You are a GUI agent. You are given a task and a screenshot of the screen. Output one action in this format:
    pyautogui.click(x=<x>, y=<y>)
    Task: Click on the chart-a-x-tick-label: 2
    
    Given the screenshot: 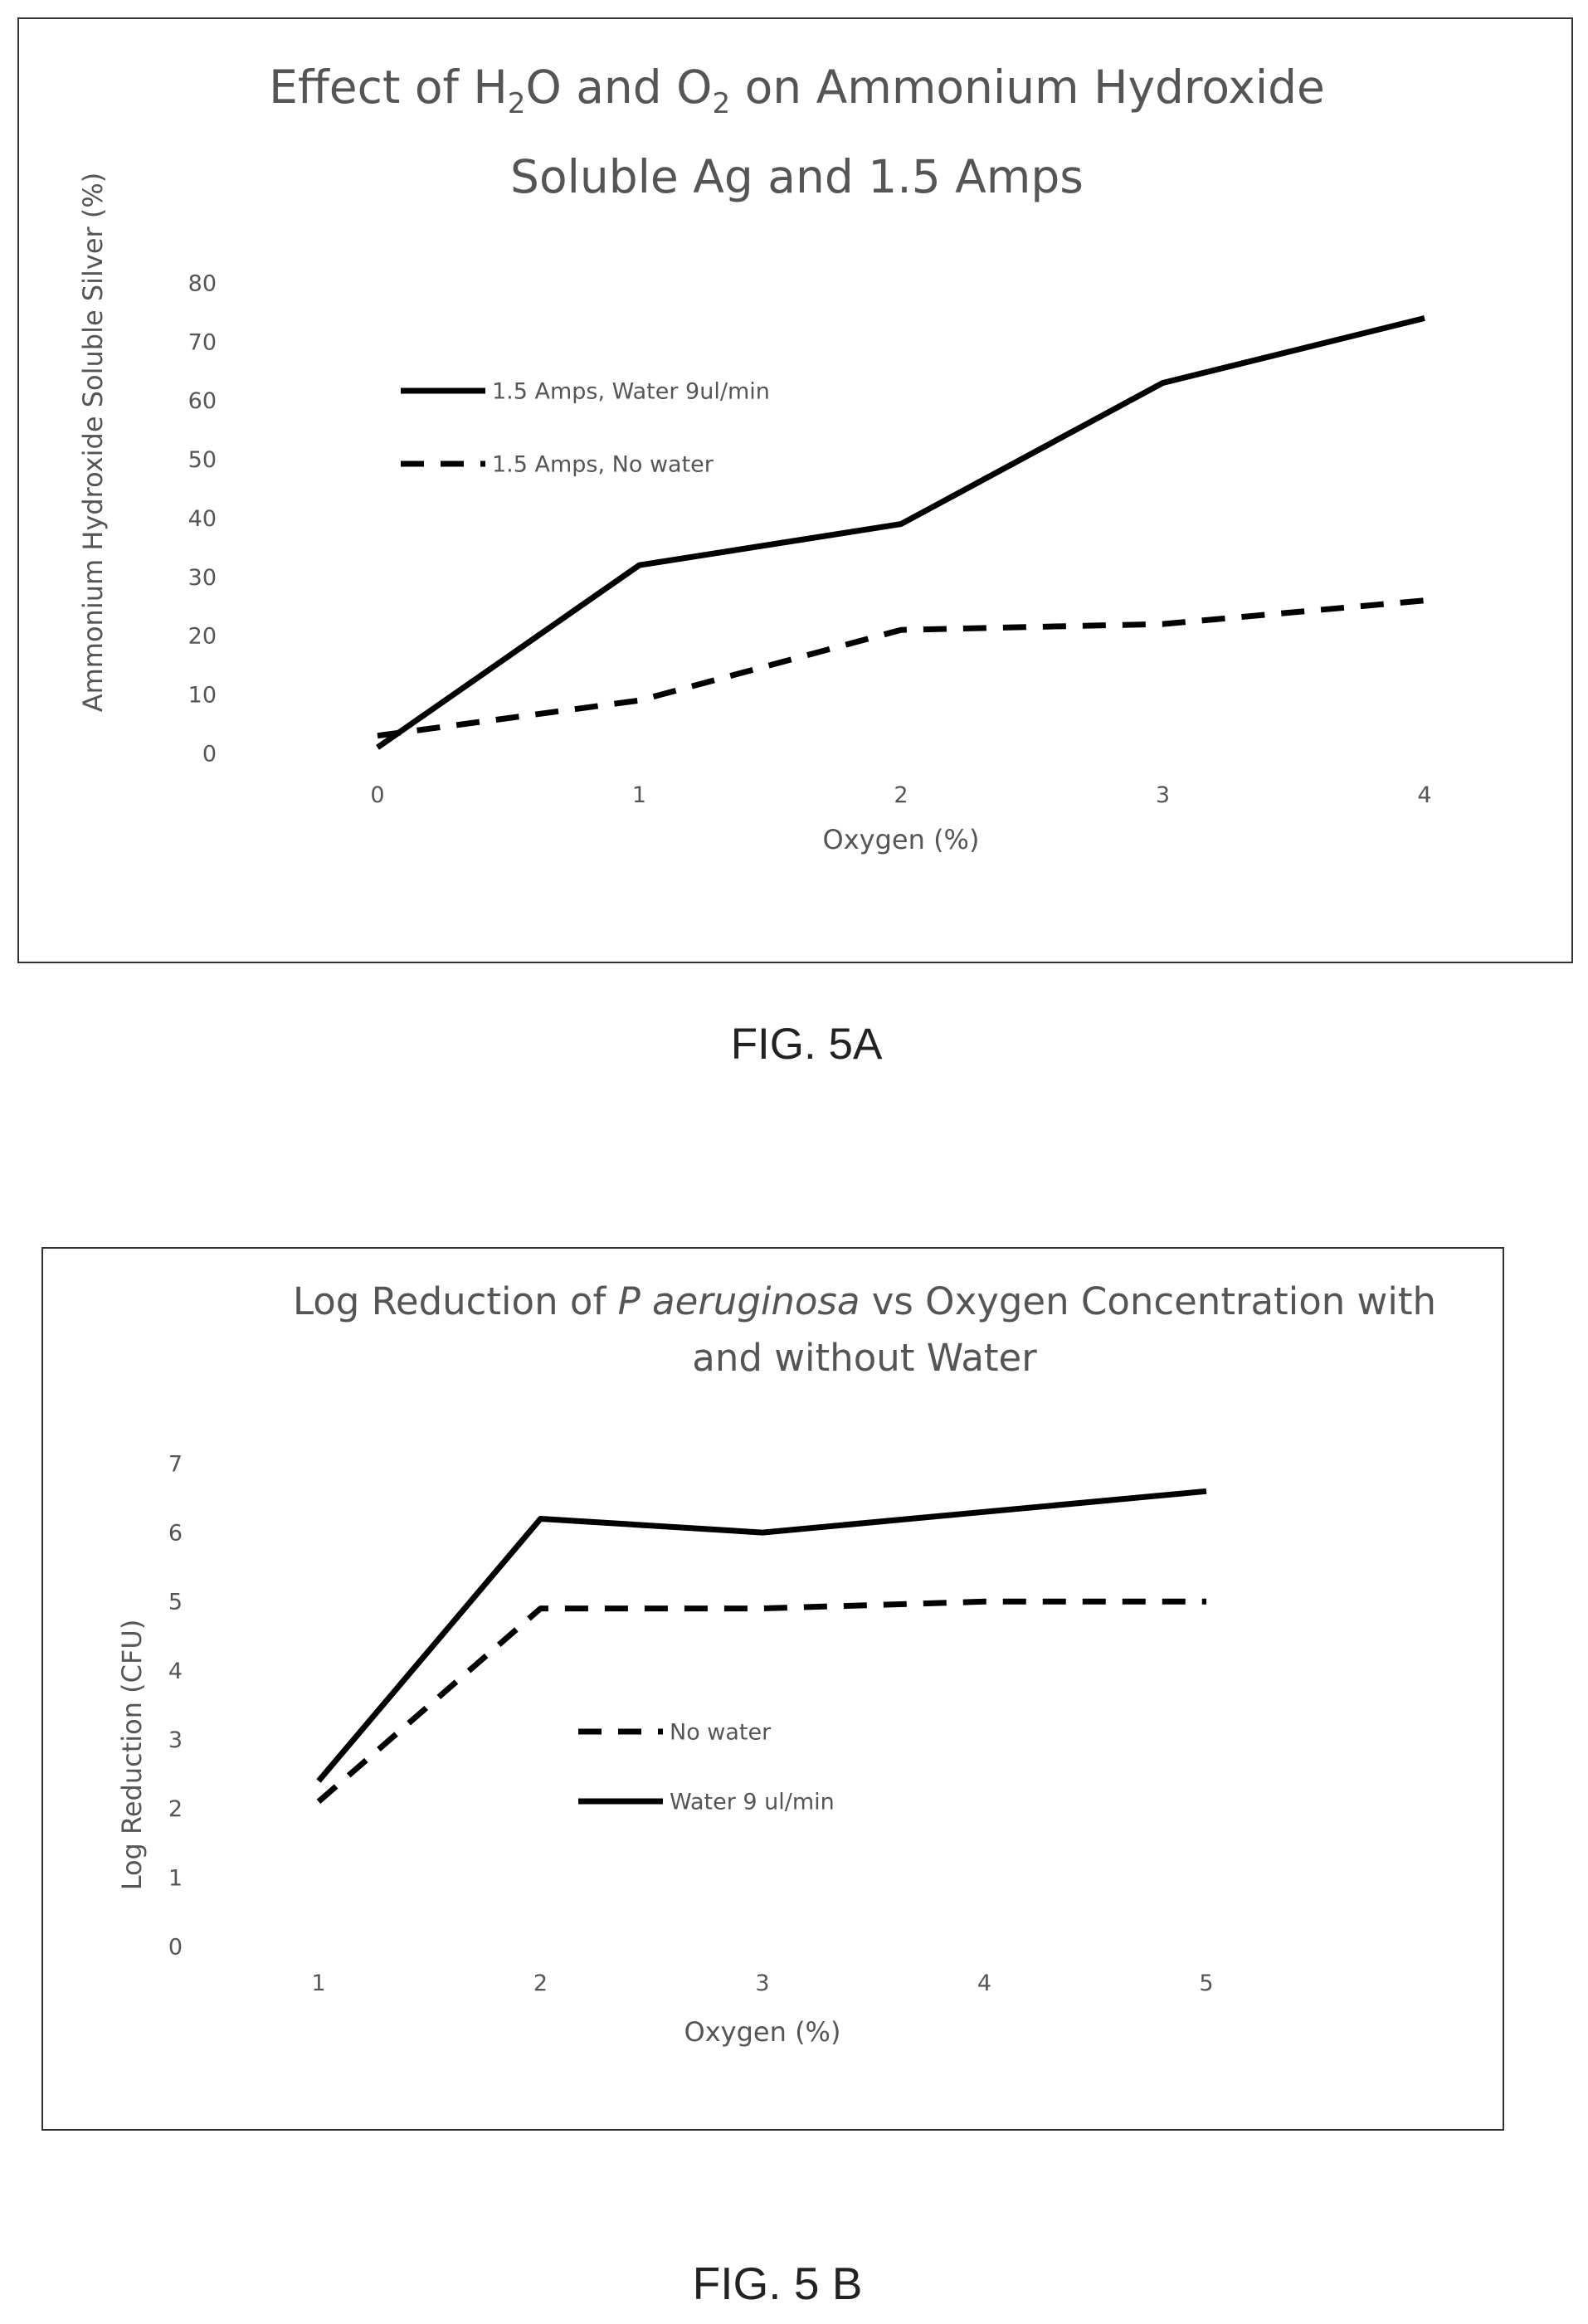 What is the action you would take?
    pyautogui.click(x=901, y=795)
    